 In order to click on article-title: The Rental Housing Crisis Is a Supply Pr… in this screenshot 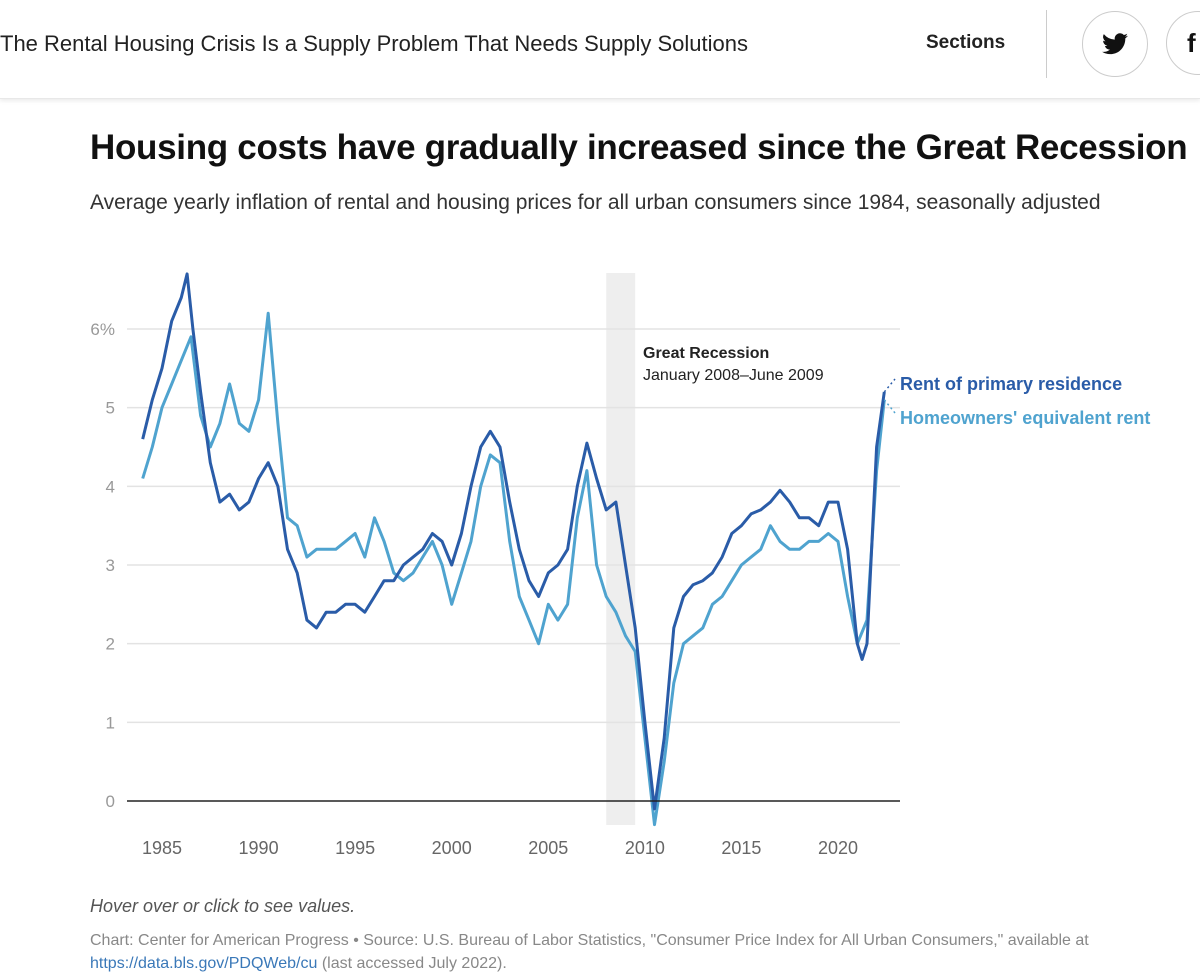, I will do `click(374, 43)`.